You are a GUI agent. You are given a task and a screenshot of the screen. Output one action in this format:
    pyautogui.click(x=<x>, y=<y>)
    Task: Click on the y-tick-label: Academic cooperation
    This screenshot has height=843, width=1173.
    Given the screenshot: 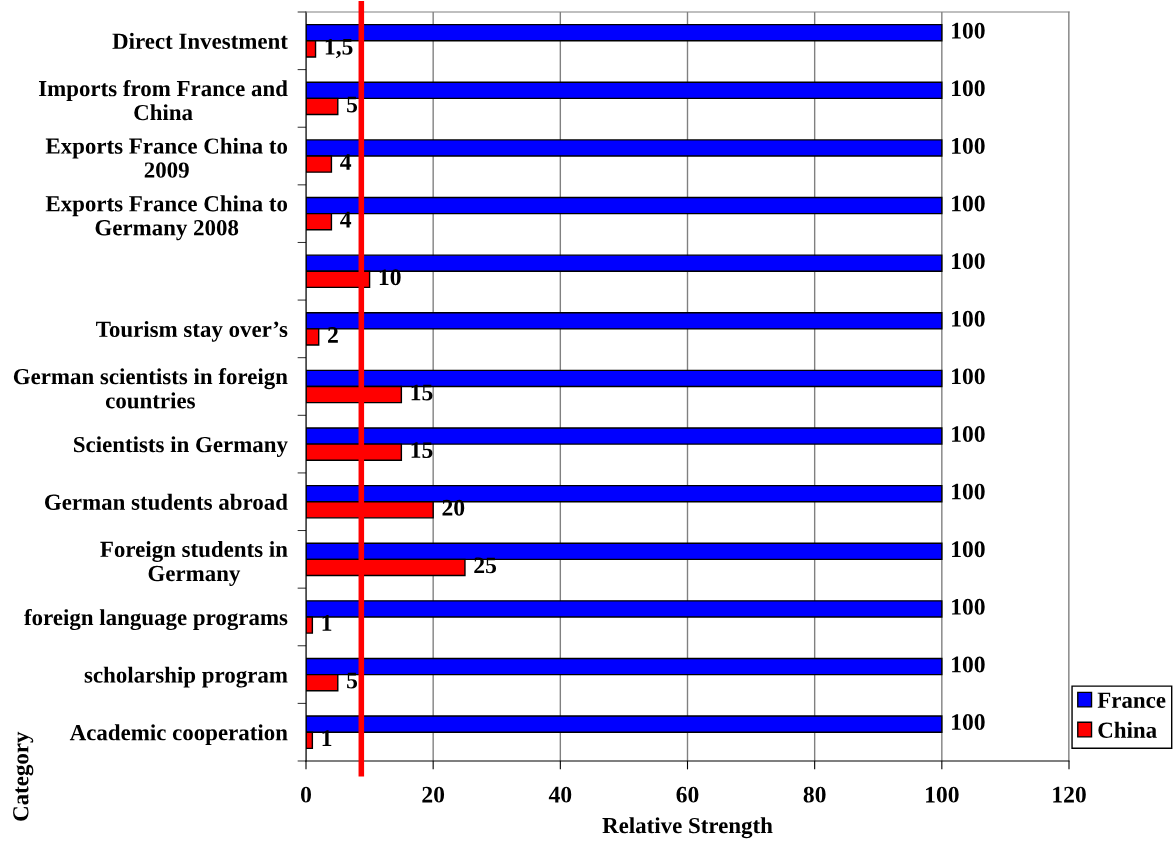 What is the action you would take?
    pyautogui.click(x=178, y=735)
    